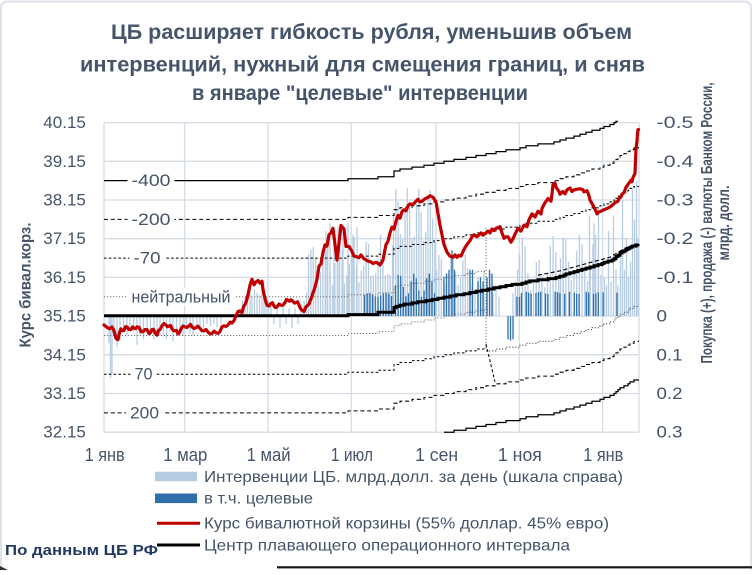 The image size is (752, 575). I want to click on svg-text: 35.15, so click(64, 317).